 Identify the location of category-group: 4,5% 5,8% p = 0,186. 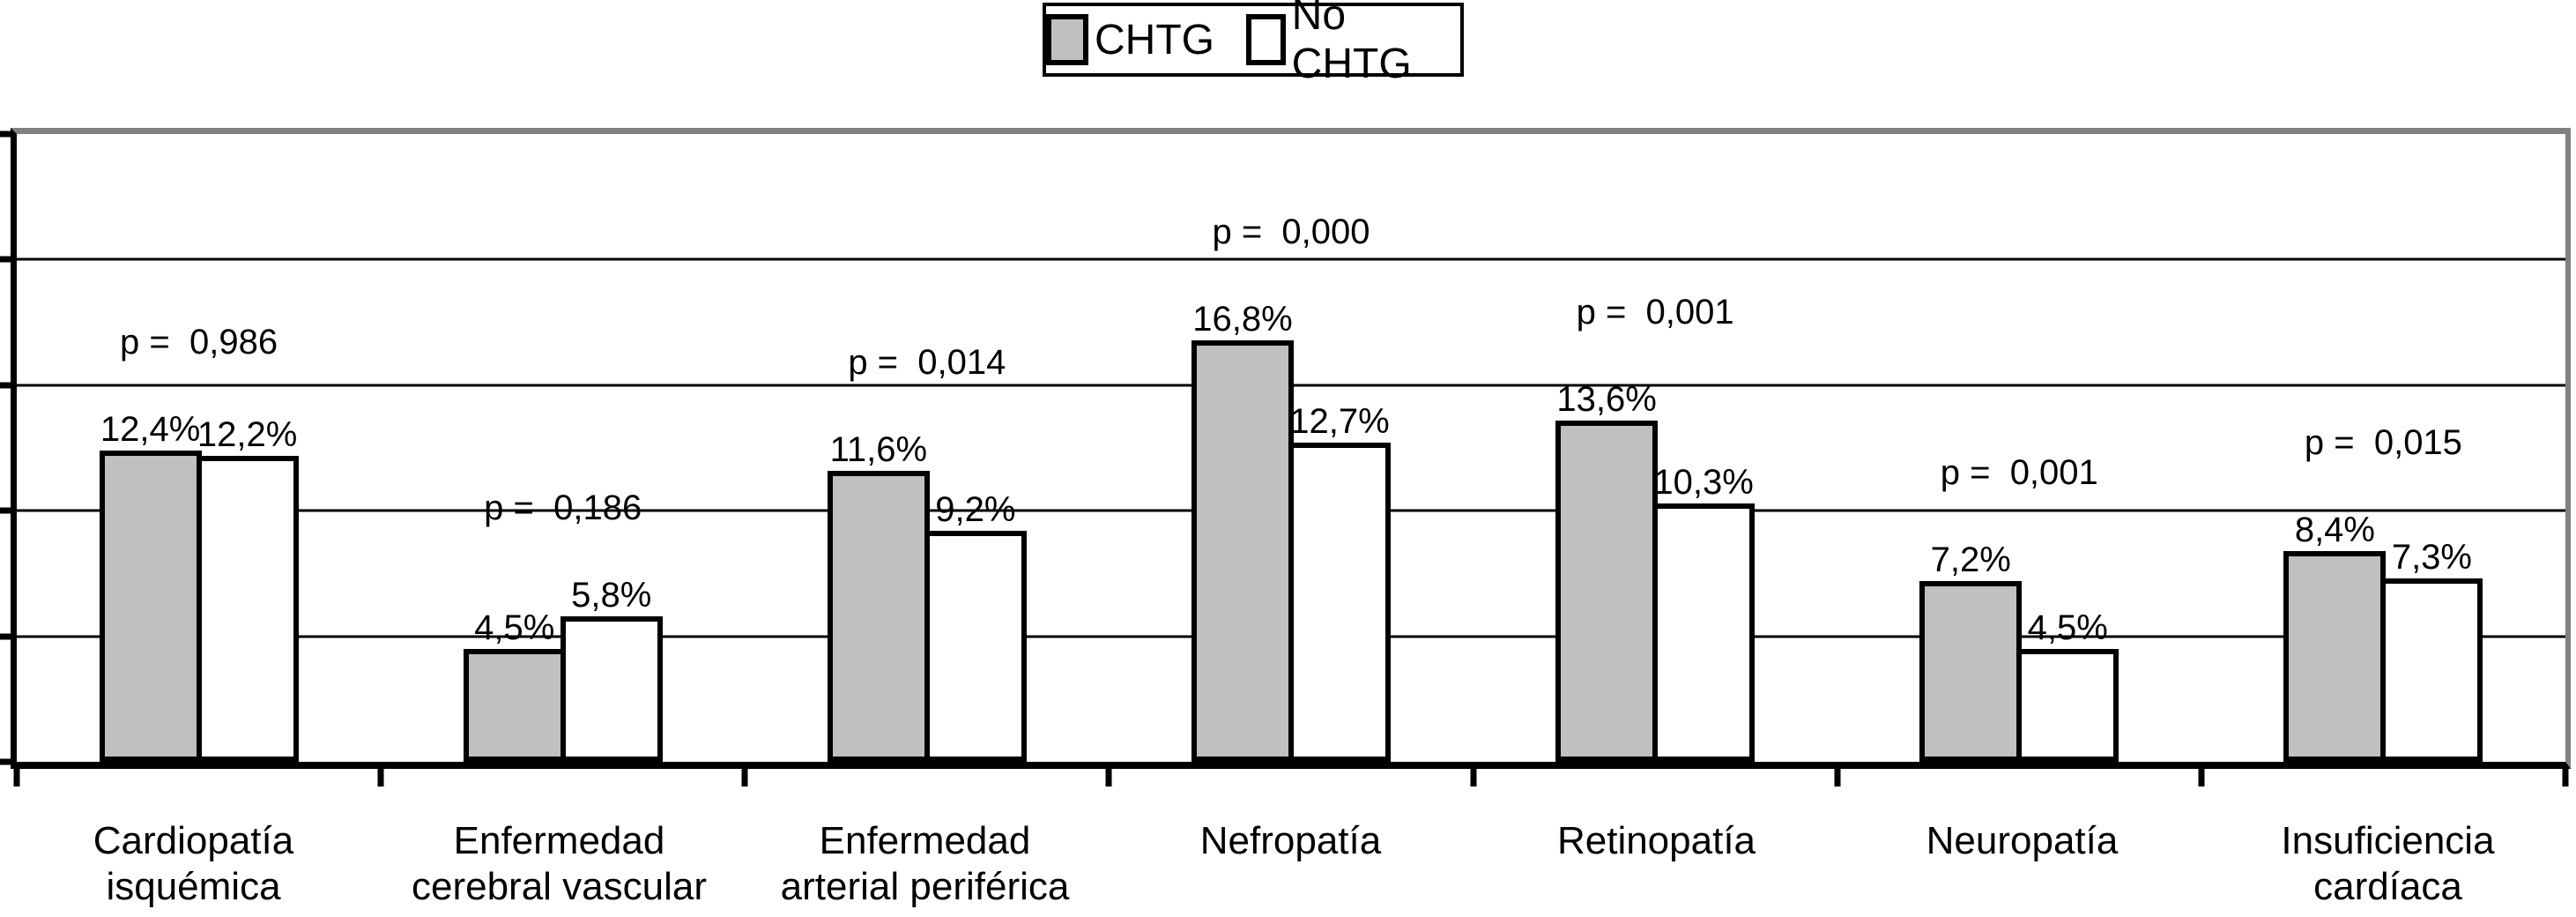
(563, 448).